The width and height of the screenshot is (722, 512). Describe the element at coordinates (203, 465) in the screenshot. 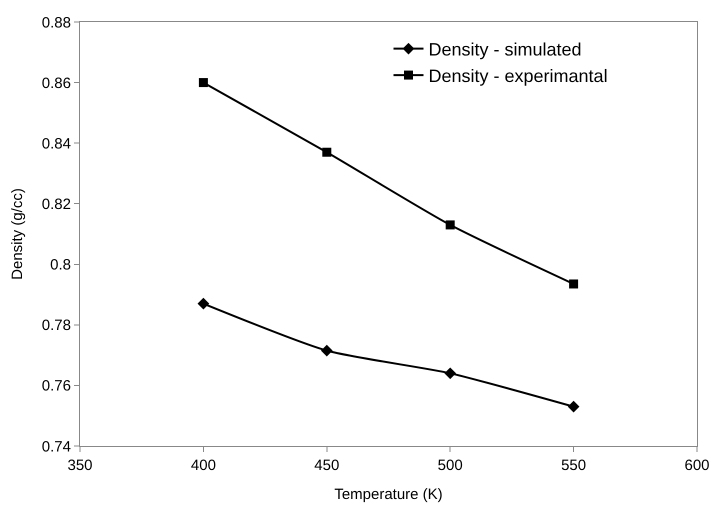

I see `x-tick-label: 400` at that location.